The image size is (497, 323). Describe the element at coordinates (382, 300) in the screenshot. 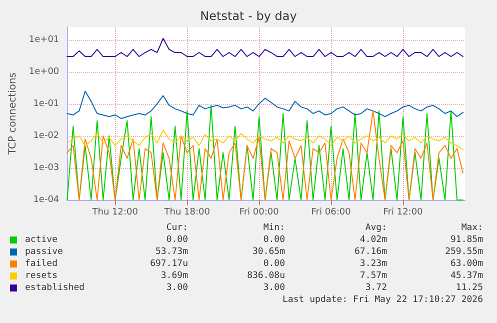

I see `text: Last update: Fri May 22 17:10:27 2026` at that location.